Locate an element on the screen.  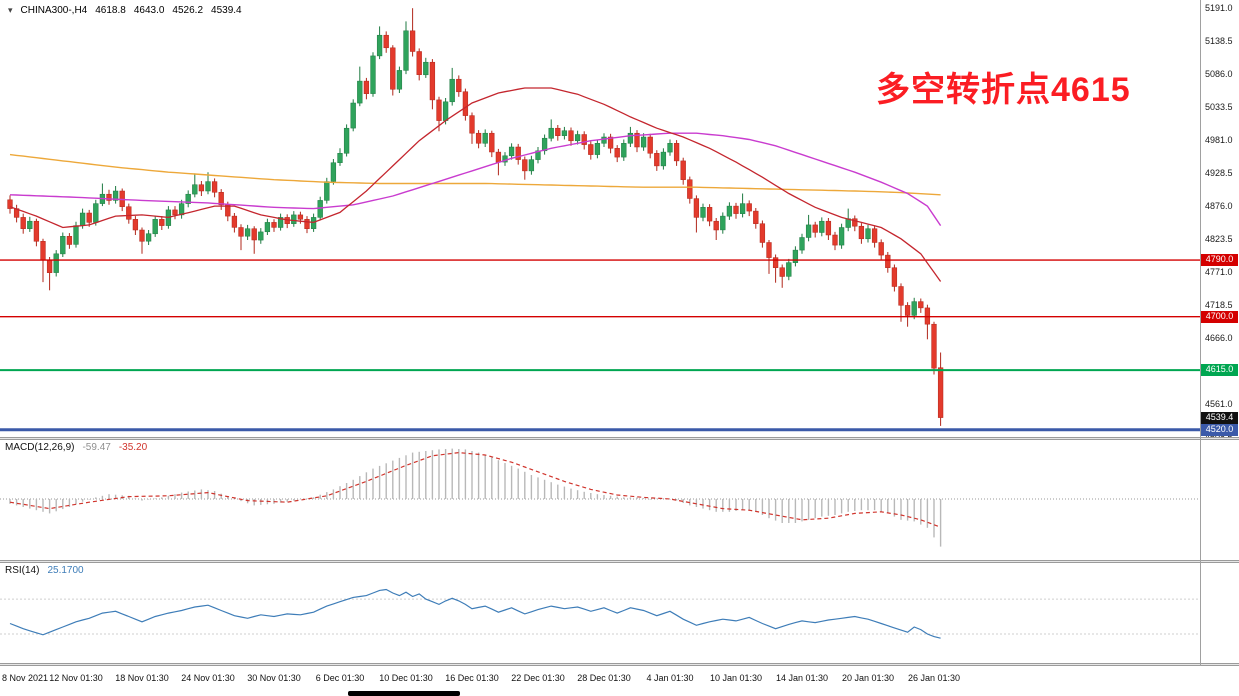
price-axis-label: 5138.5 is located at coordinates (1219, 40).